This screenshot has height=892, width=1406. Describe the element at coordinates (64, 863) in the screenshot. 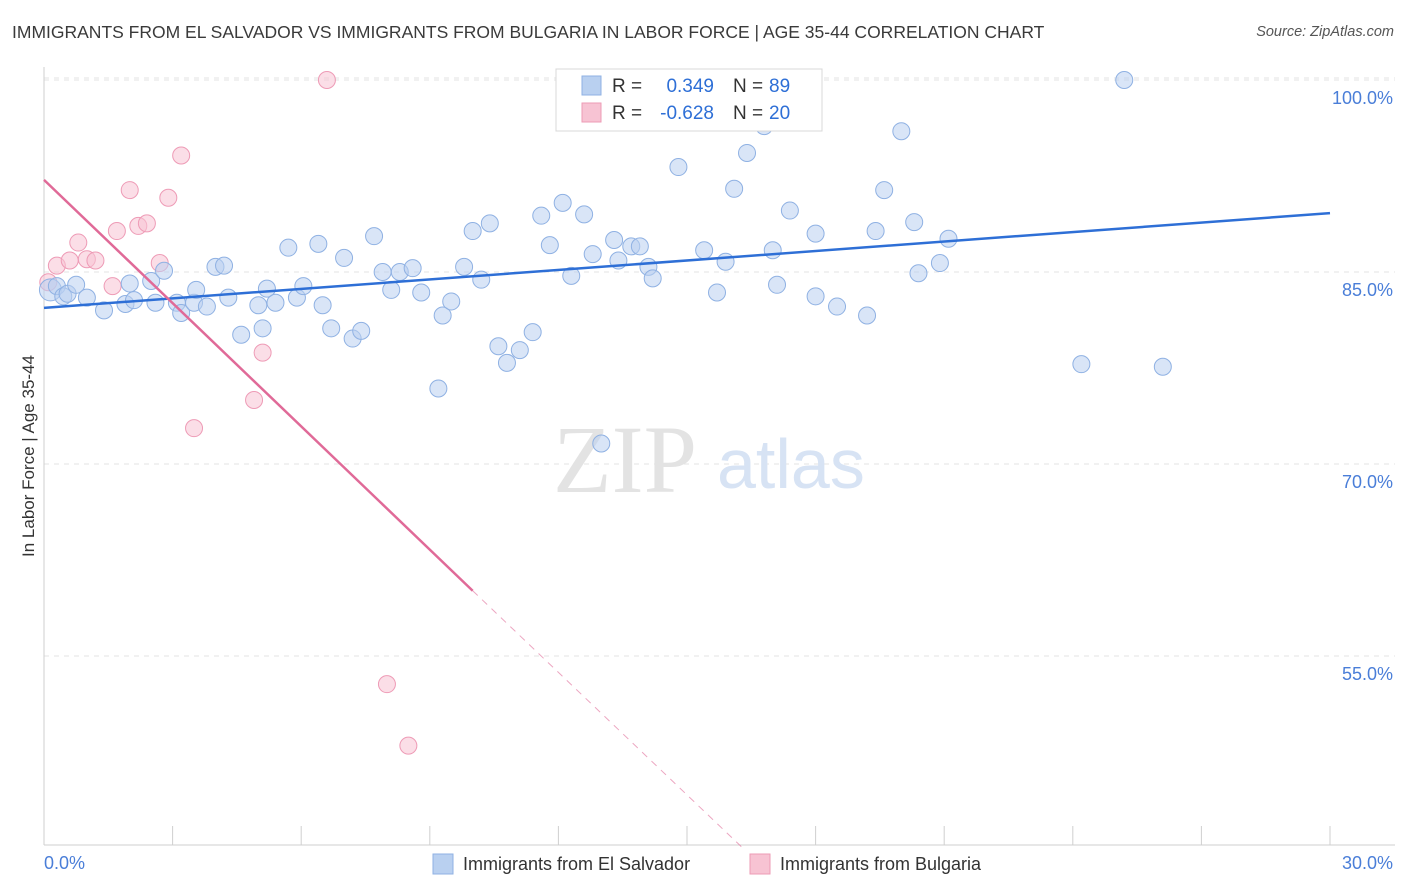

I see `x-tick-label-min: 0.0%` at that location.